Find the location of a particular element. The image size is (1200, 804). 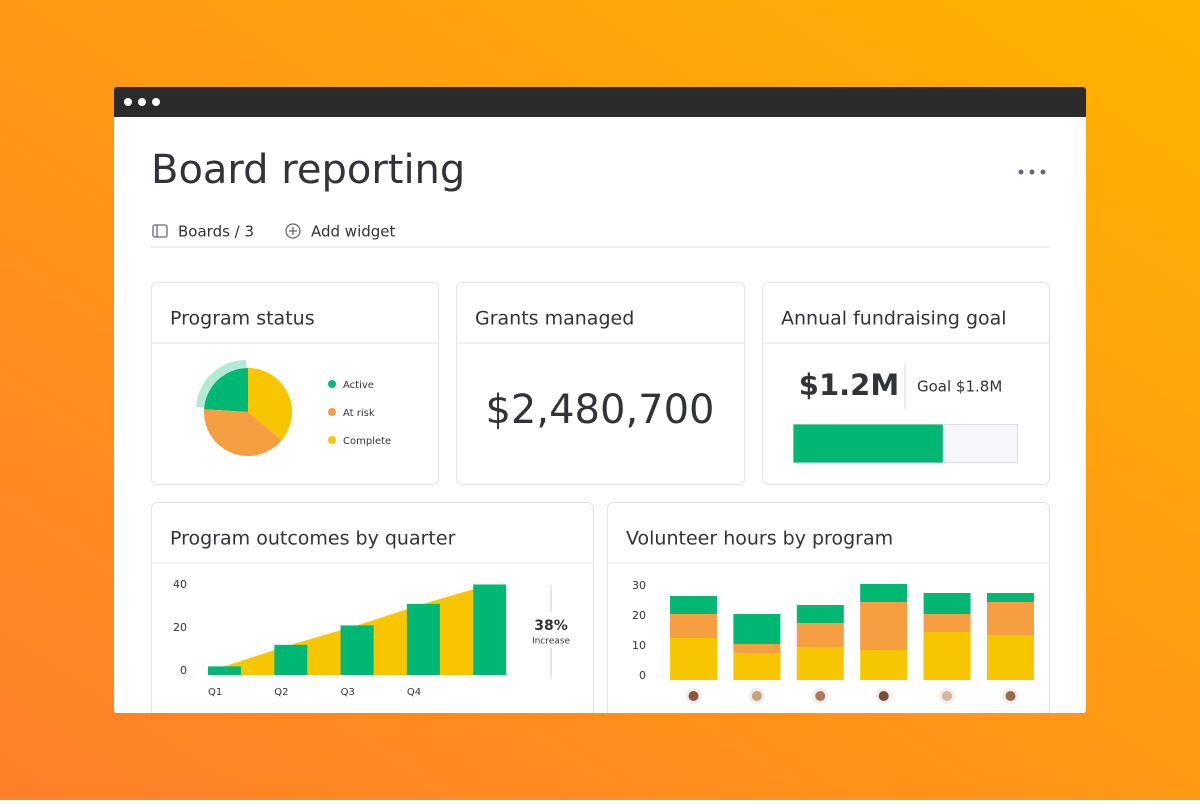

card-title: Annual fundraising goal is located at coordinates (894, 319).